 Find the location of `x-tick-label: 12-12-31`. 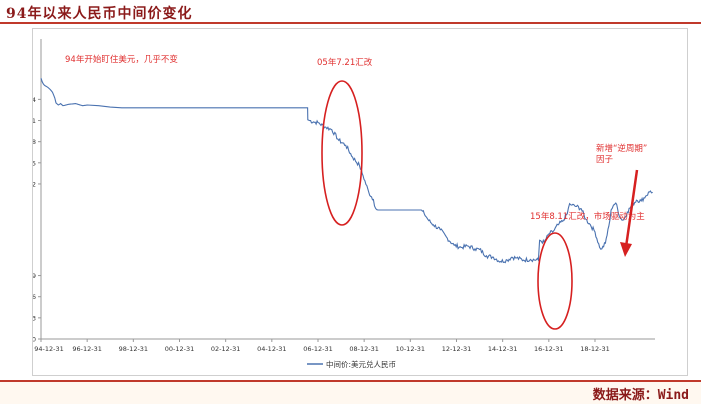

x-tick-label: 12-12-31 is located at coordinates (457, 349).